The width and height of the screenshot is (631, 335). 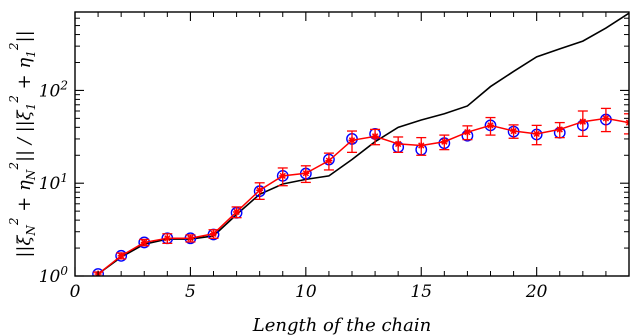 I want to click on y-tick-label: 10⁰, so click(x=54, y=275).